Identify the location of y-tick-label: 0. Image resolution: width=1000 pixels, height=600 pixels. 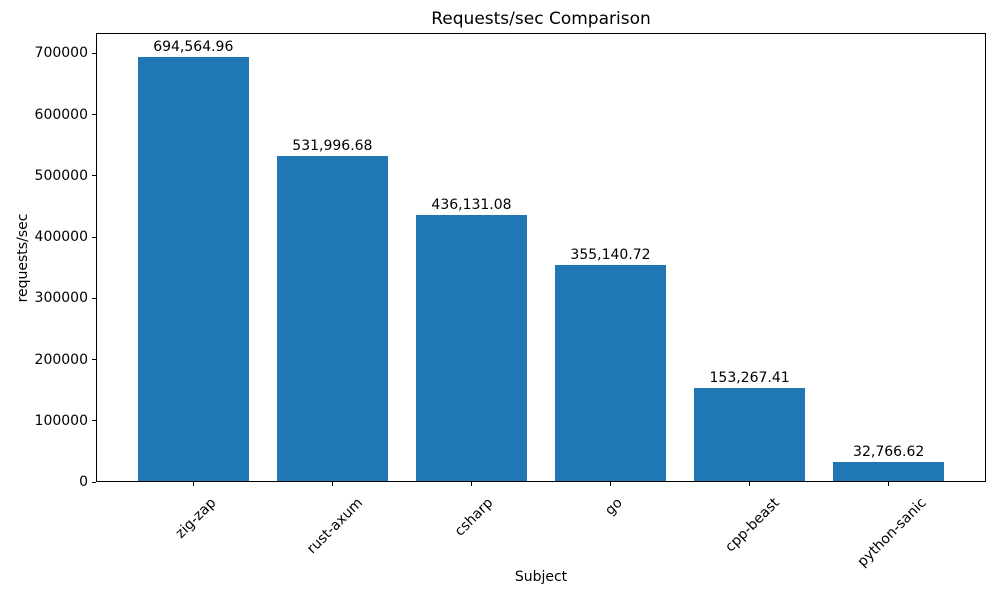
(83, 482).